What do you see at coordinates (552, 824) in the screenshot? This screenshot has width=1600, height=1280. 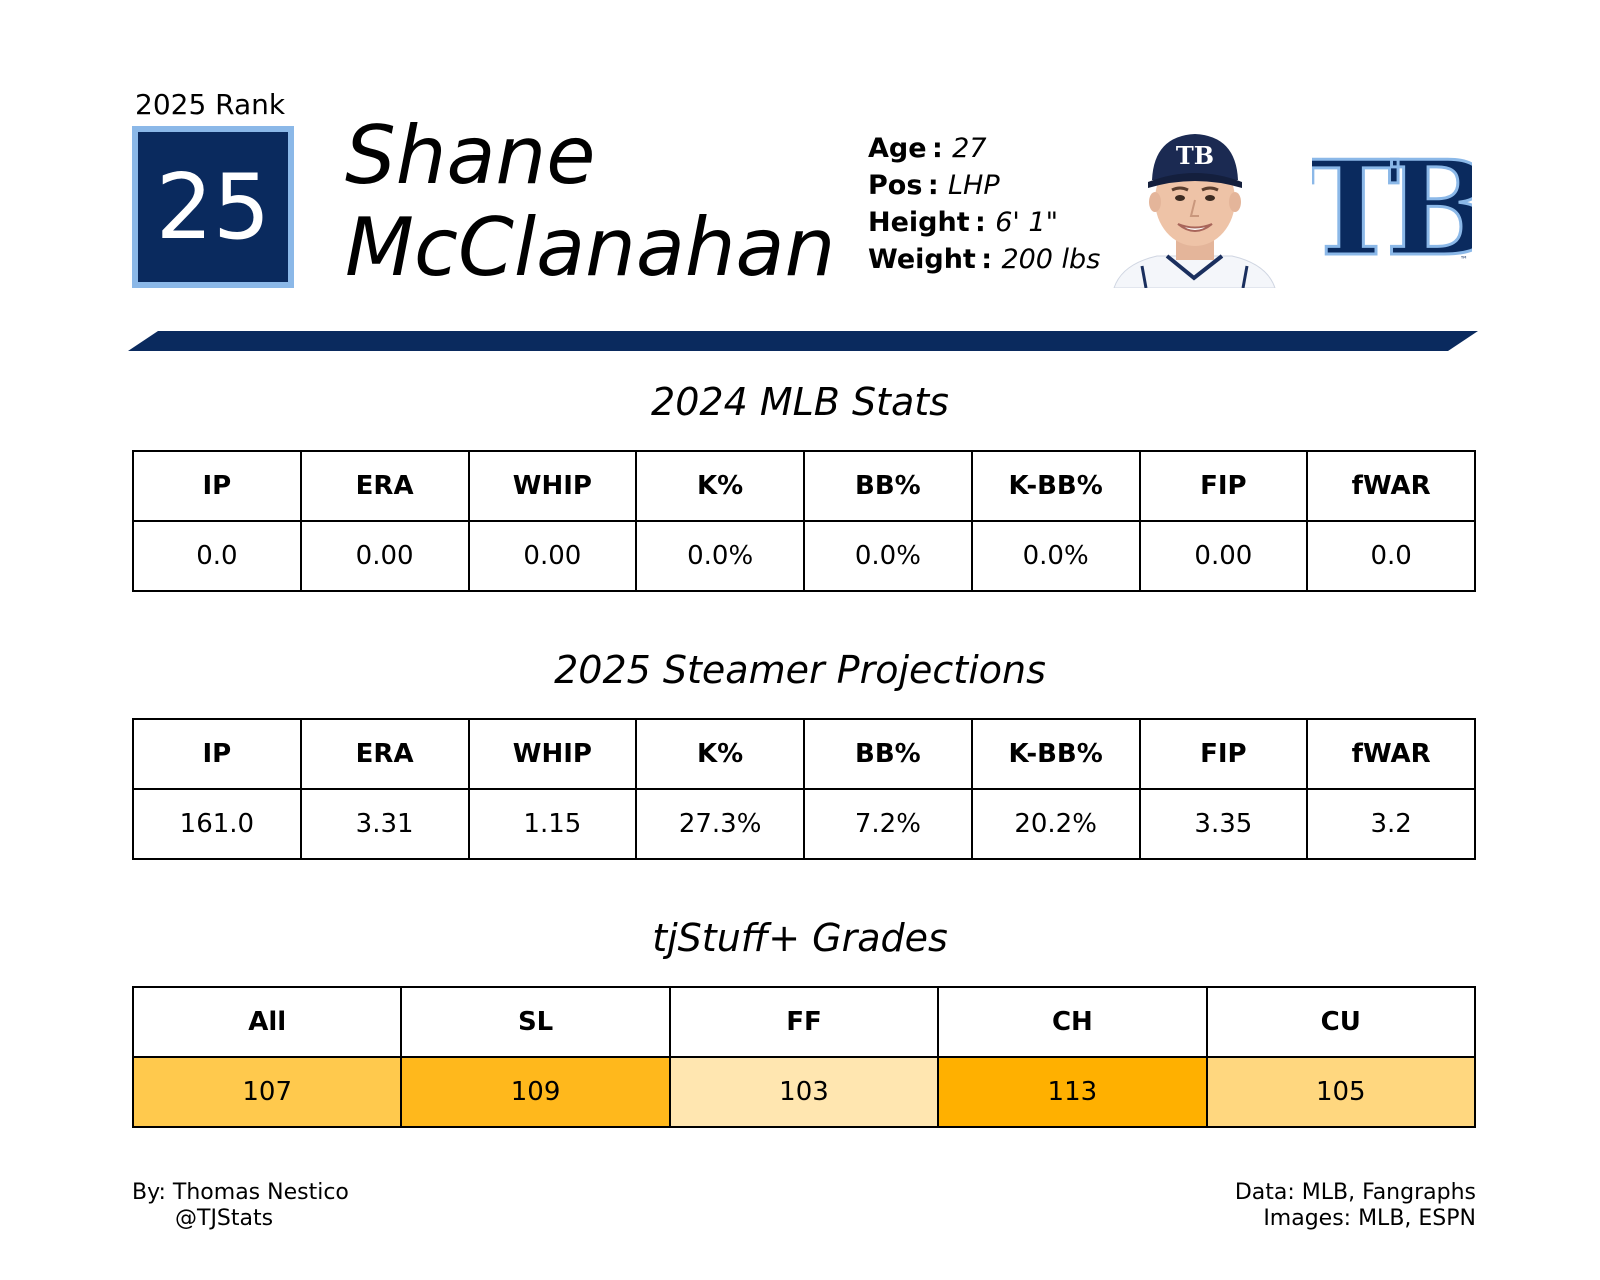 I see `stat-cell: 1.15` at bounding box center [552, 824].